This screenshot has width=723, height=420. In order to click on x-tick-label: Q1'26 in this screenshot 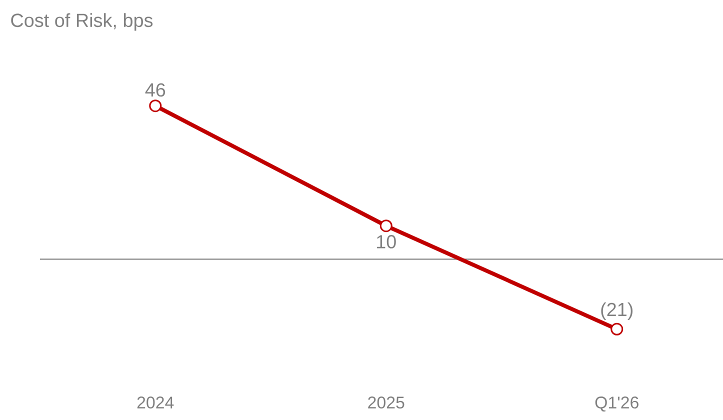, I will do `click(616, 404)`.